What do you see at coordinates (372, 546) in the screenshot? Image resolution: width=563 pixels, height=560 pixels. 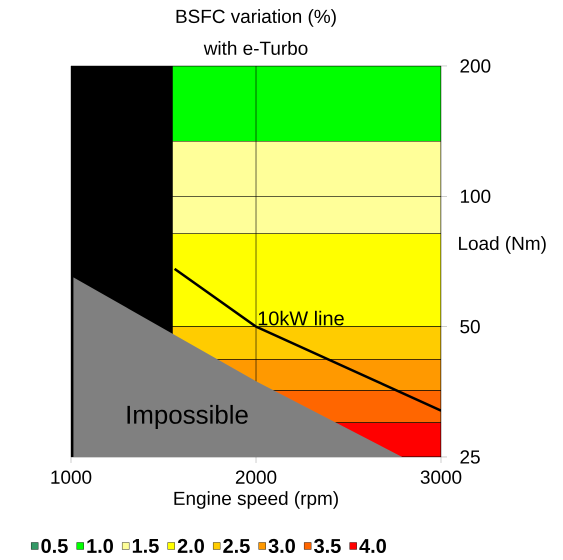 I see `legend-label: 4.0` at bounding box center [372, 546].